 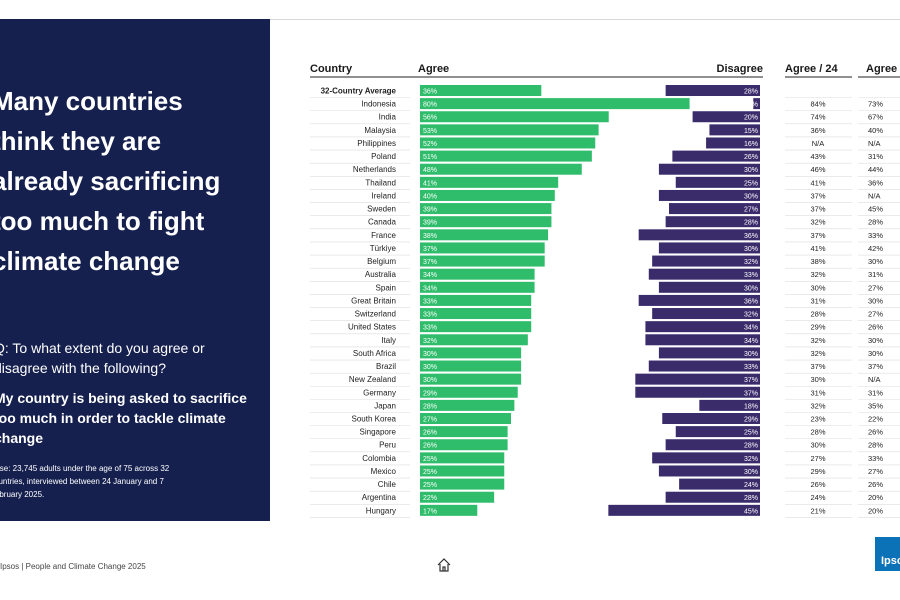 What do you see at coordinates (817, 458) in the screenshot?
I see `agree-2024-value: 27%` at bounding box center [817, 458].